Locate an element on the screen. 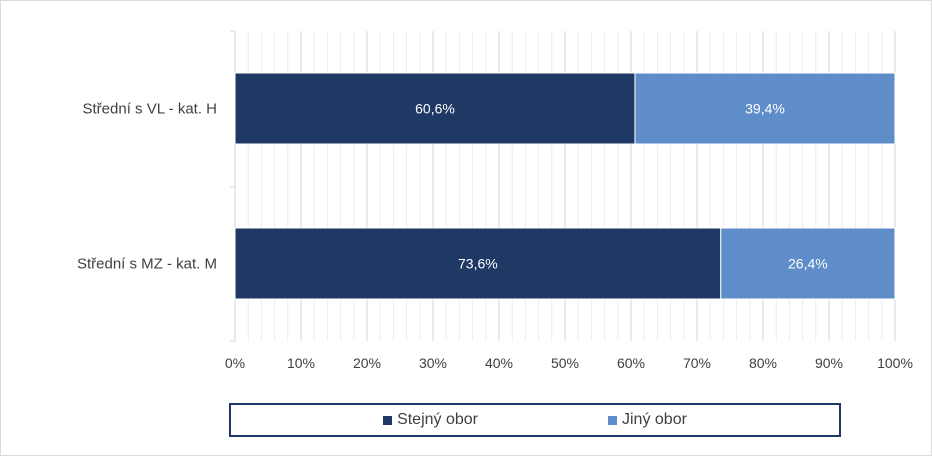  data-label-1-1: 26,4% is located at coordinates (808, 264).